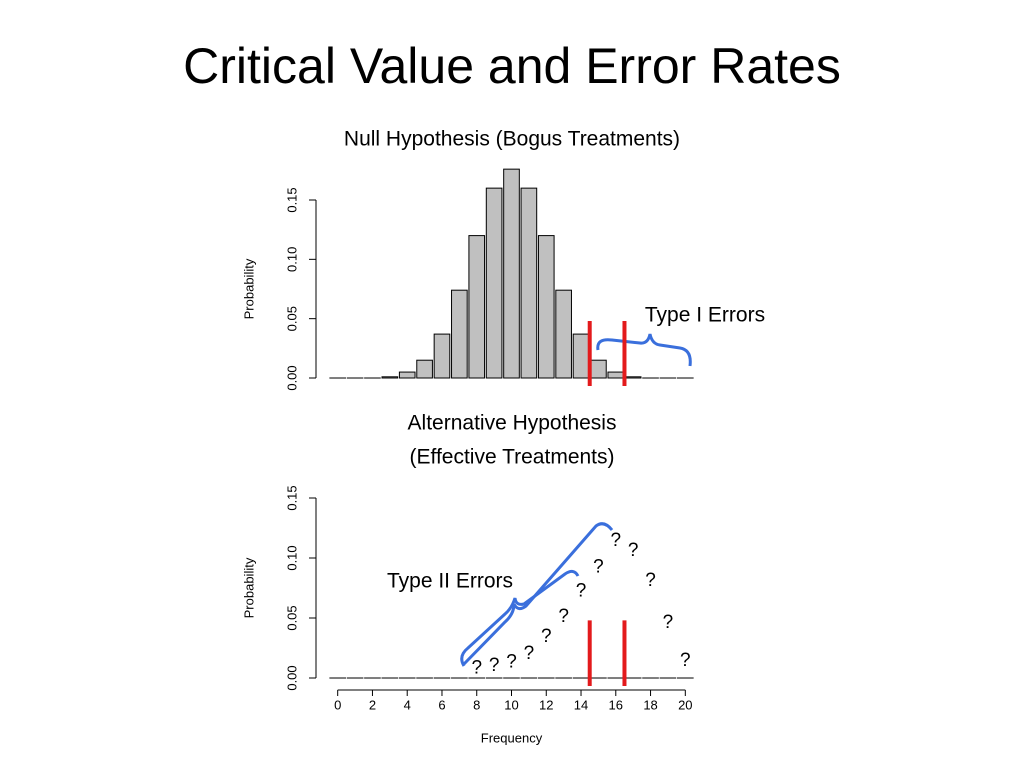 This screenshot has height=768, width=1024. What do you see at coordinates (685, 704) in the screenshot?
I see `x-tick-label: 20` at bounding box center [685, 704].